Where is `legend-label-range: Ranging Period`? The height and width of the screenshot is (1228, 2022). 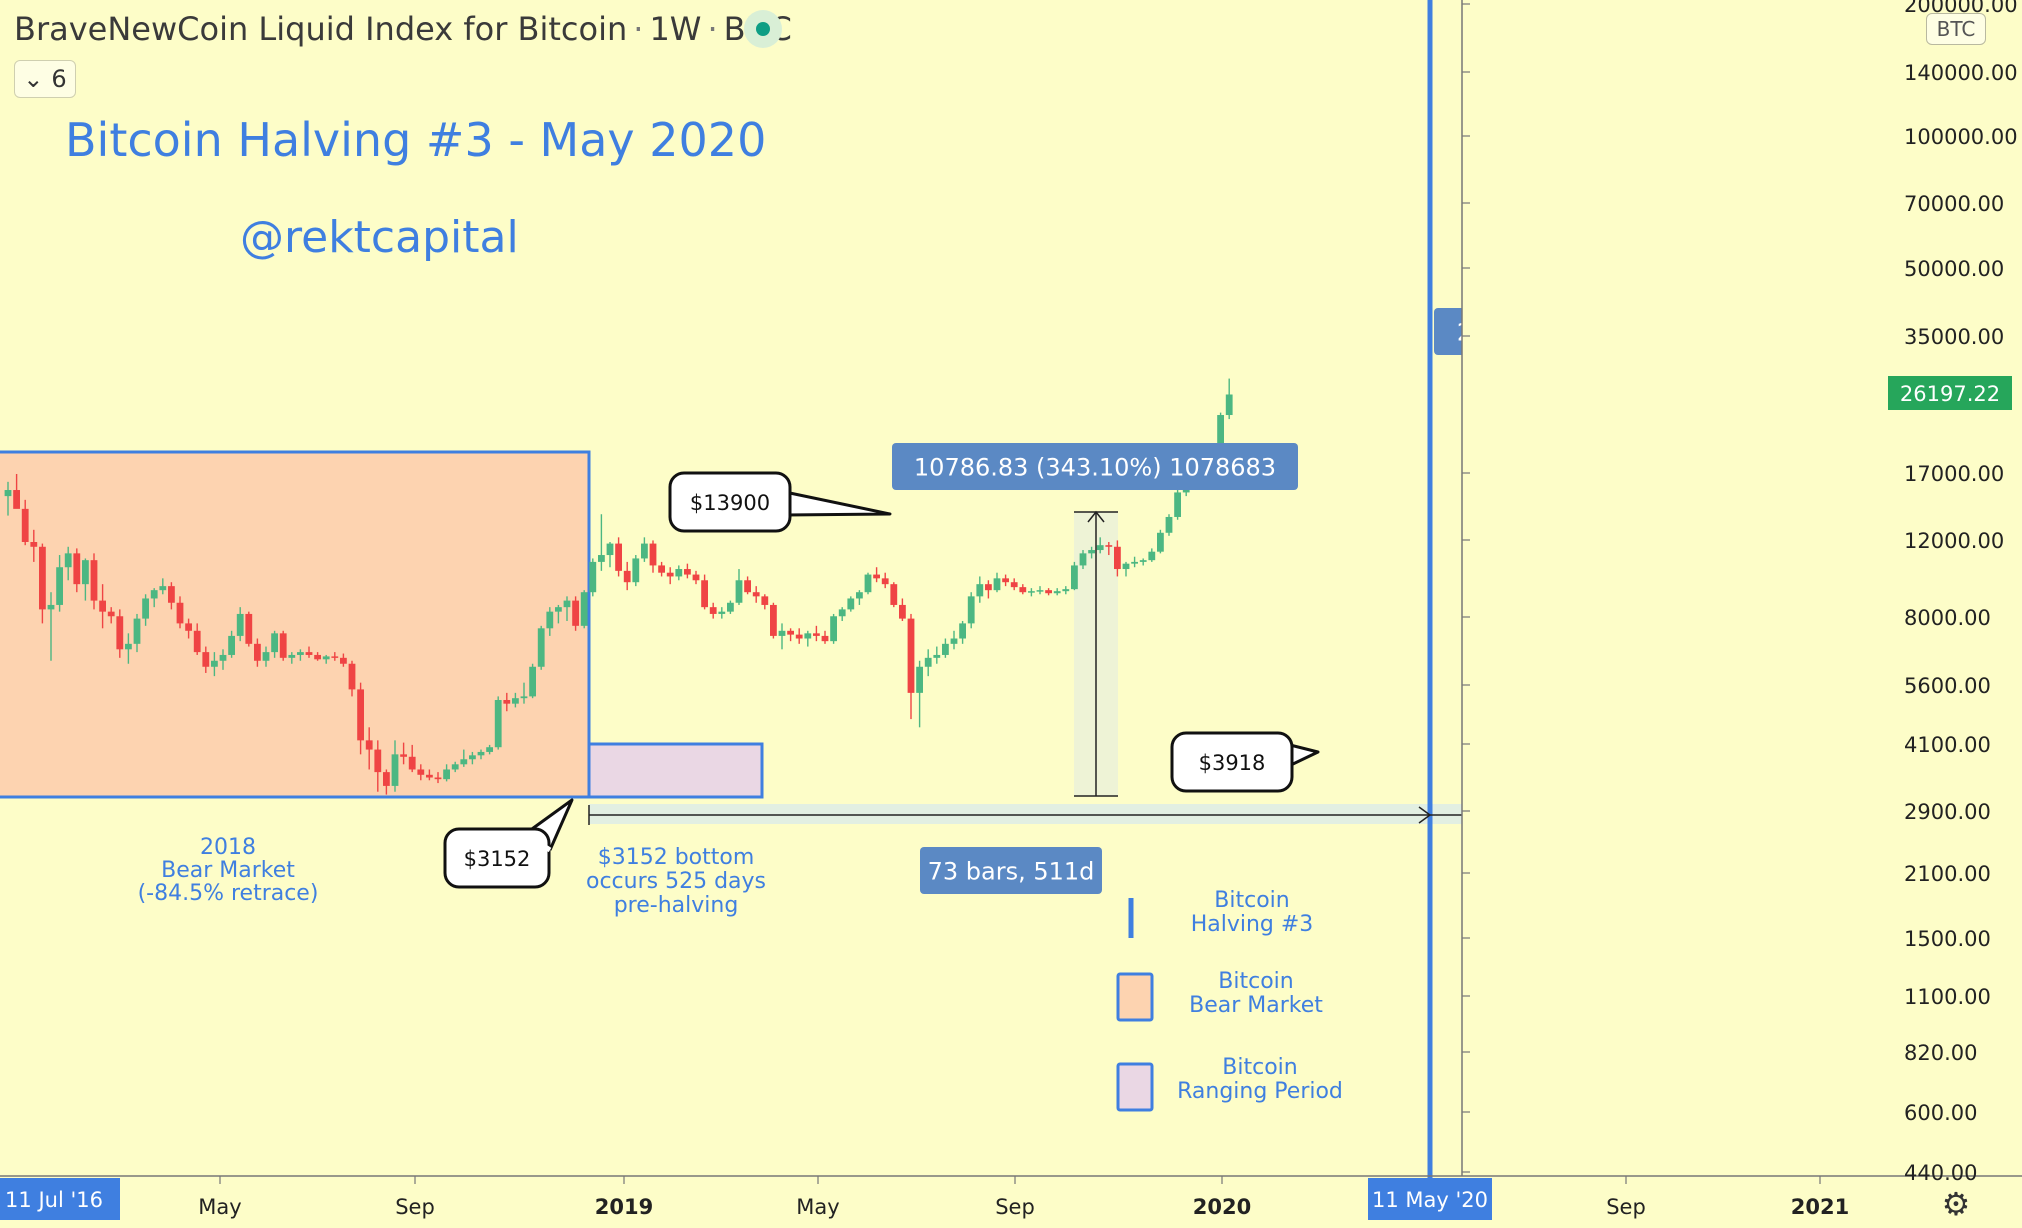
legend-label-range: Ranging Period is located at coordinates (1260, 1091).